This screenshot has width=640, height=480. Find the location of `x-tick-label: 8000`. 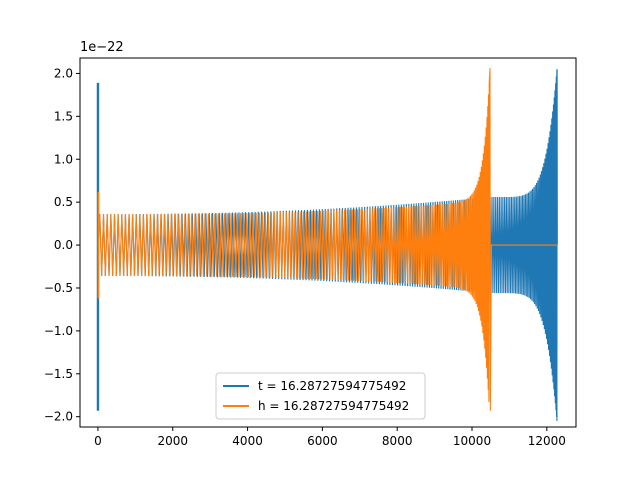

x-tick-label: 8000 is located at coordinates (397, 441).